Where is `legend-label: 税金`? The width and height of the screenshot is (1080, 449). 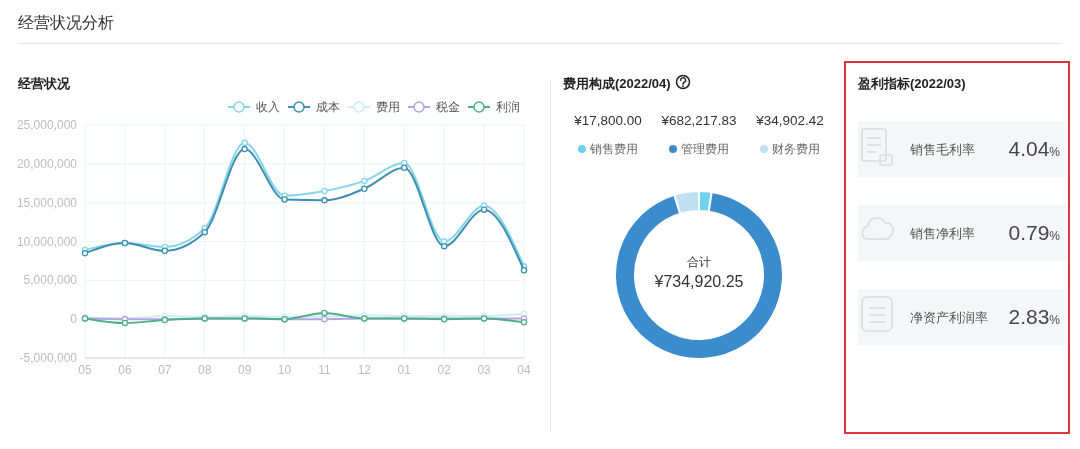 legend-label: 税金 is located at coordinates (448, 107).